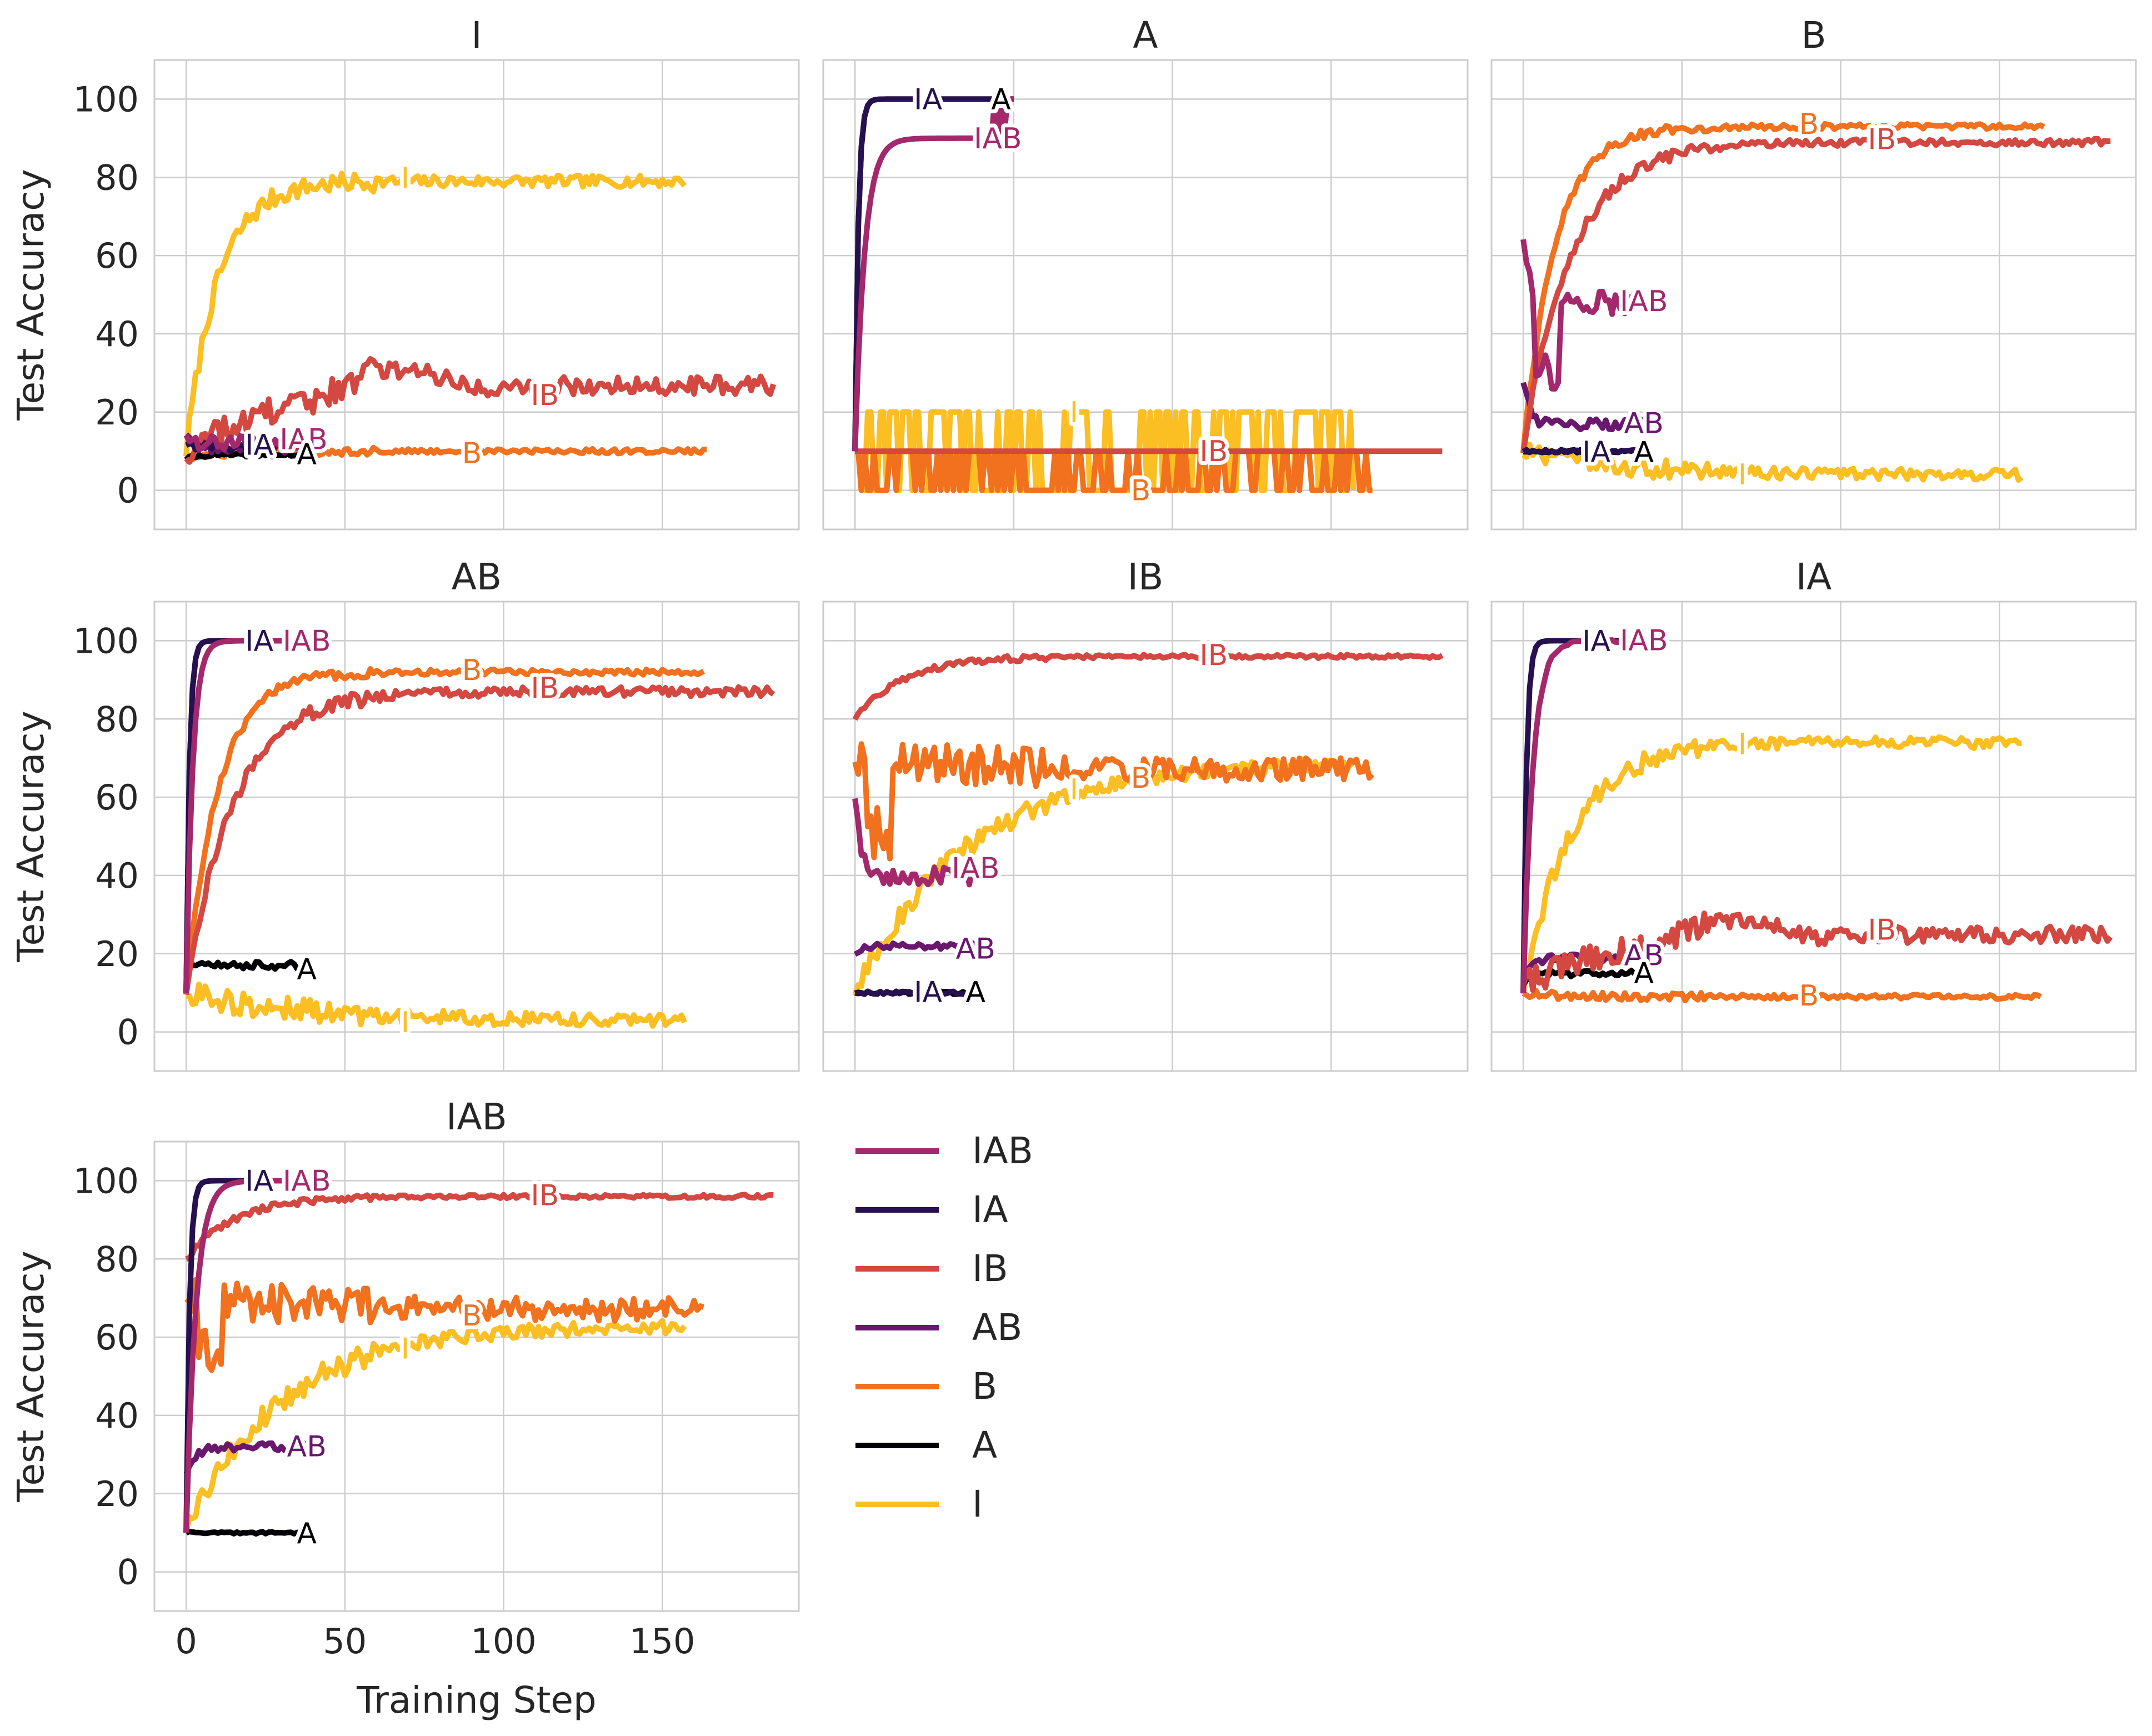  I want to click on panel-title: IB, so click(1146, 577).